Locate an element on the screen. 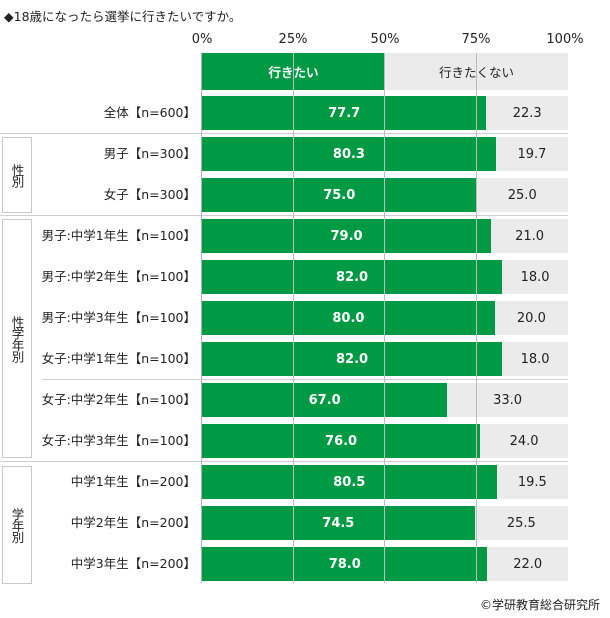 The image size is (610, 618). bar-row: 78.0 22.0 is located at coordinates (385, 564).